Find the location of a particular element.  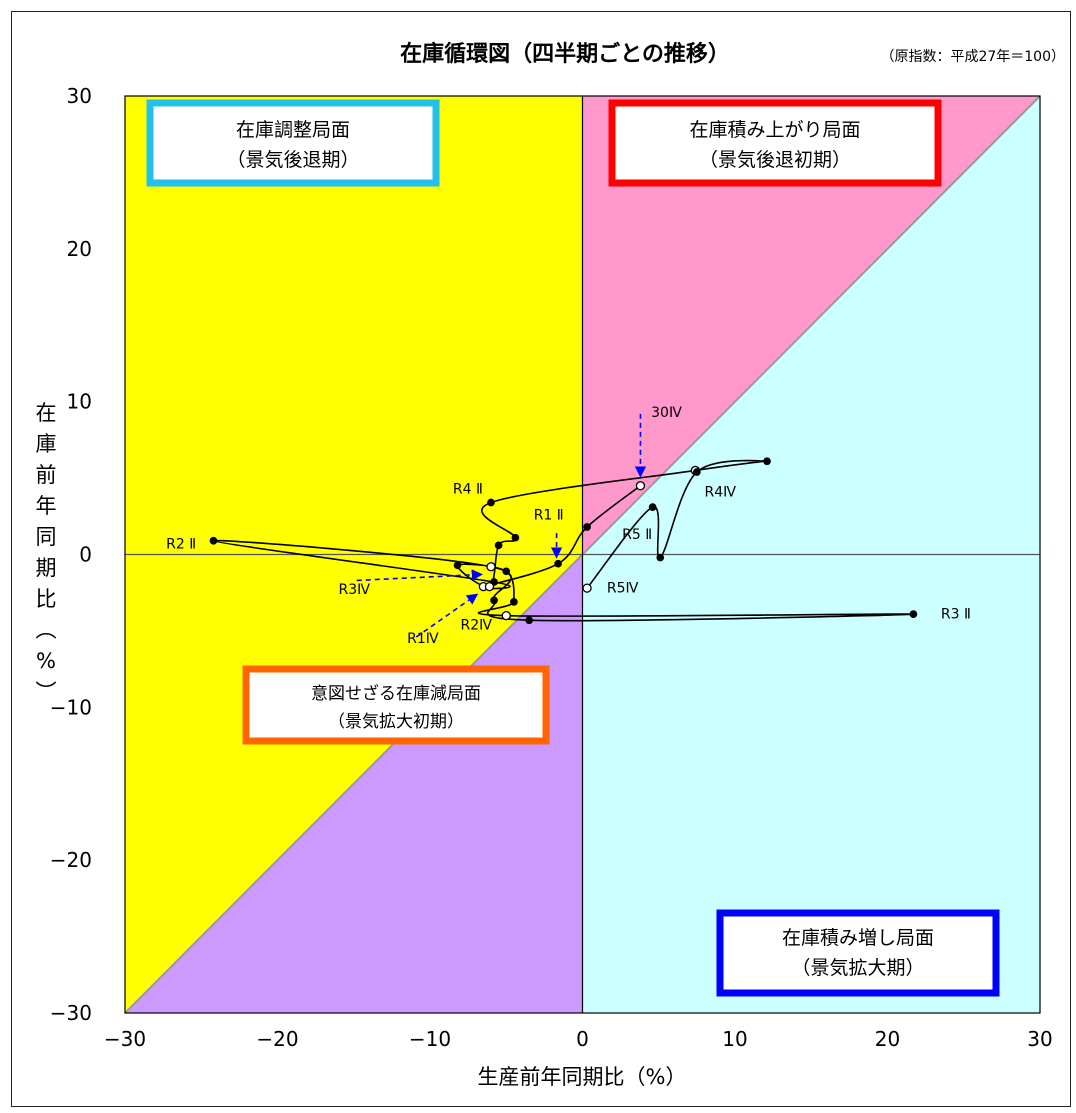

x-tick-label: 20 is located at coordinates (887, 1039).